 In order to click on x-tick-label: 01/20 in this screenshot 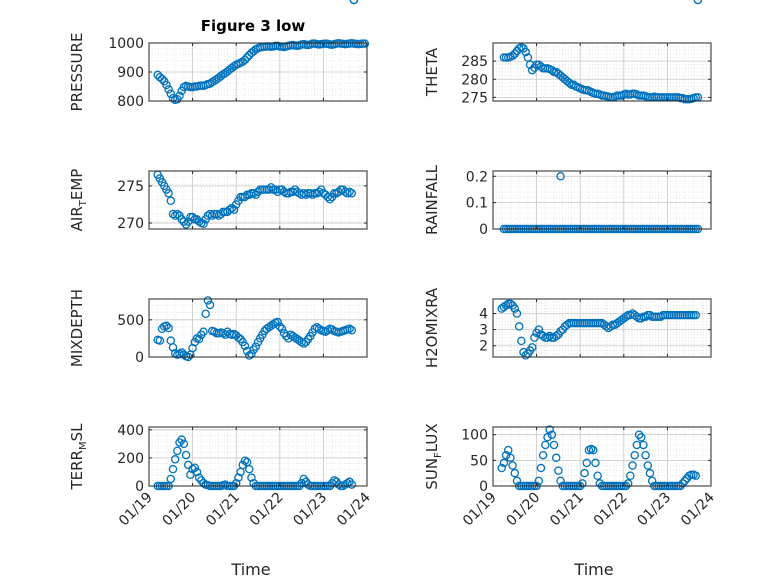, I will do `click(180, 510)`.